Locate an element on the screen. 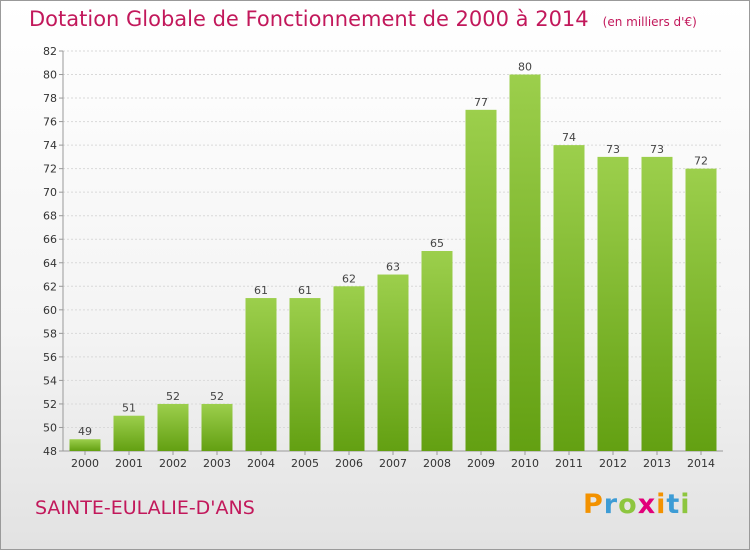 Image resolution: width=750 pixels, height=550 pixels. x-tick-label: 2009 is located at coordinates (481, 463).